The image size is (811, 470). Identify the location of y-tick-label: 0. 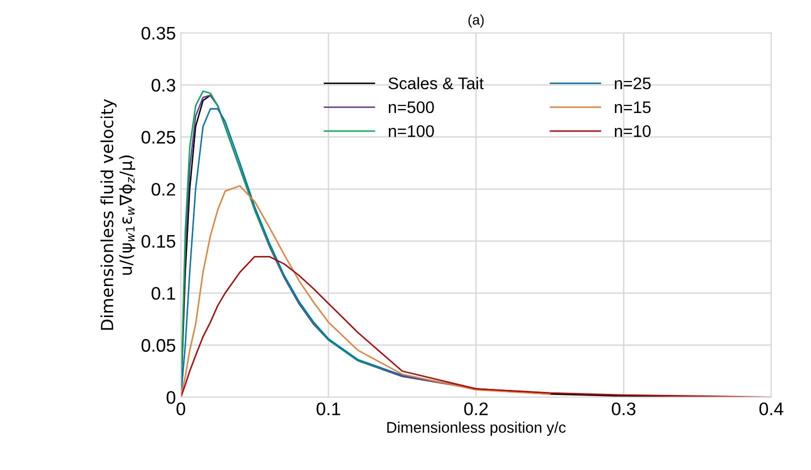
(171, 397).